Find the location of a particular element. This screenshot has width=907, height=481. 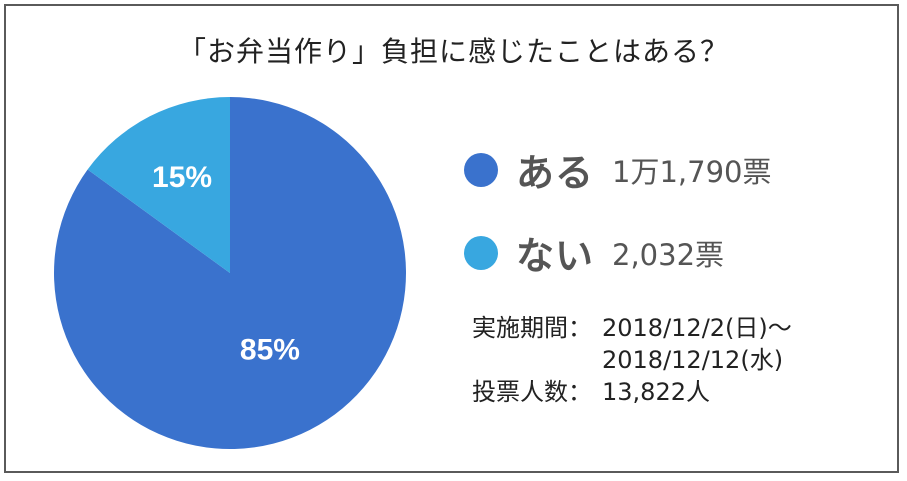

legend-label-nai: ない is located at coordinates (555, 256).